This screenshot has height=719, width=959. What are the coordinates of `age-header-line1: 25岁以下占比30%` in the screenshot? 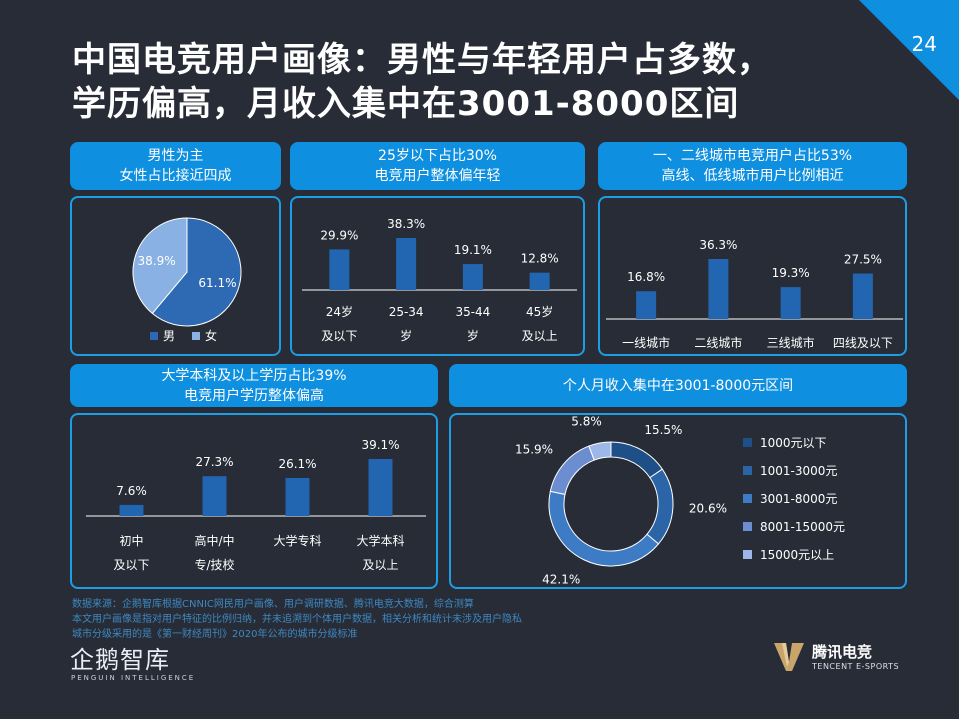 It's located at (437, 156).